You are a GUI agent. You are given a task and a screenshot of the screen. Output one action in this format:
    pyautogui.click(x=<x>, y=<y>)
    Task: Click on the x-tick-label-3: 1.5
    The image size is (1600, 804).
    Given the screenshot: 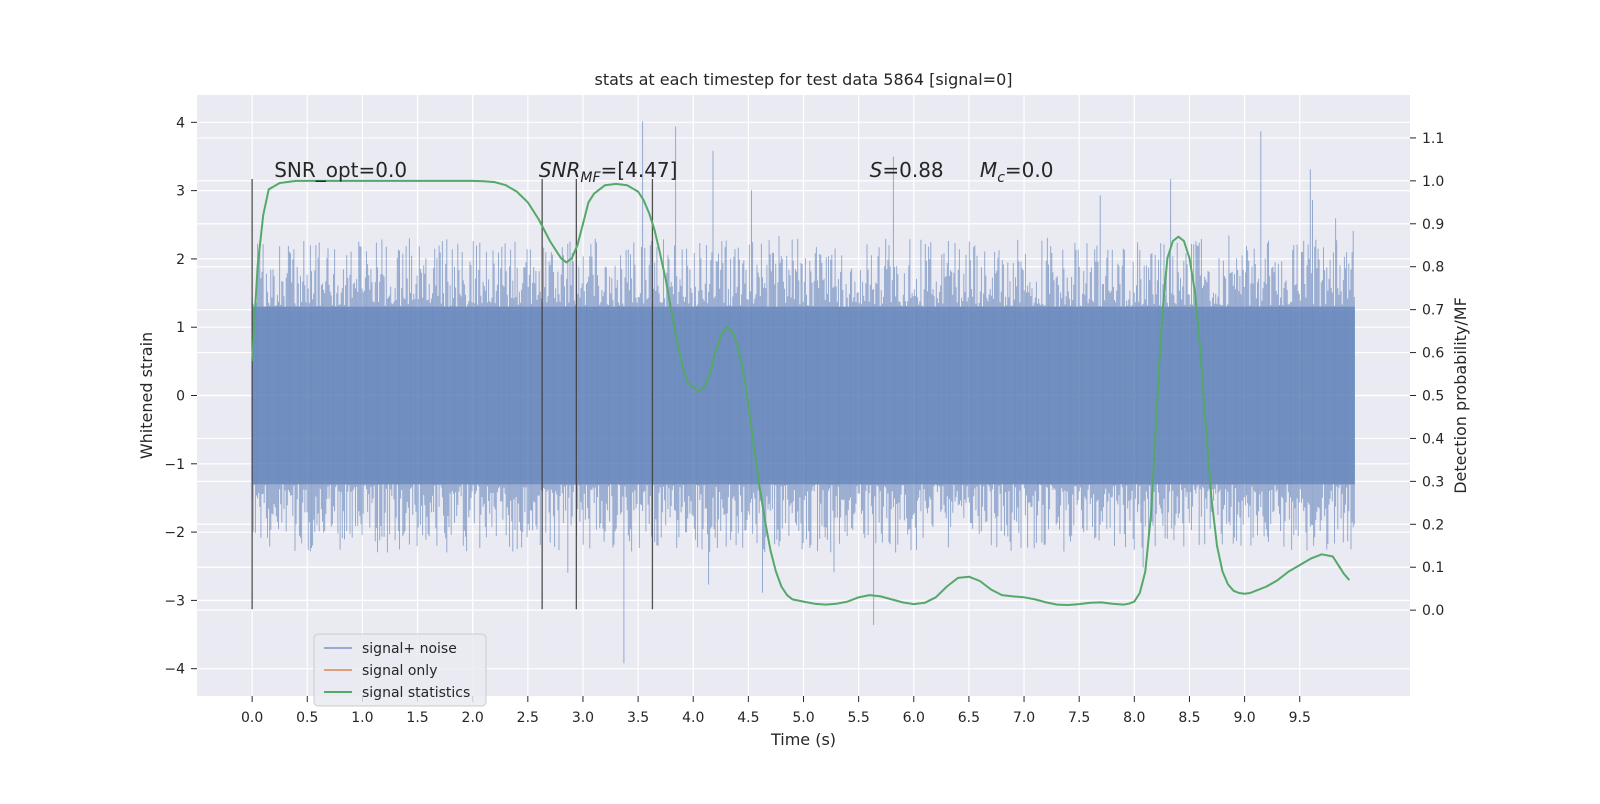 What is the action you would take?
    pyautogui.click(x=417, y=718)
    